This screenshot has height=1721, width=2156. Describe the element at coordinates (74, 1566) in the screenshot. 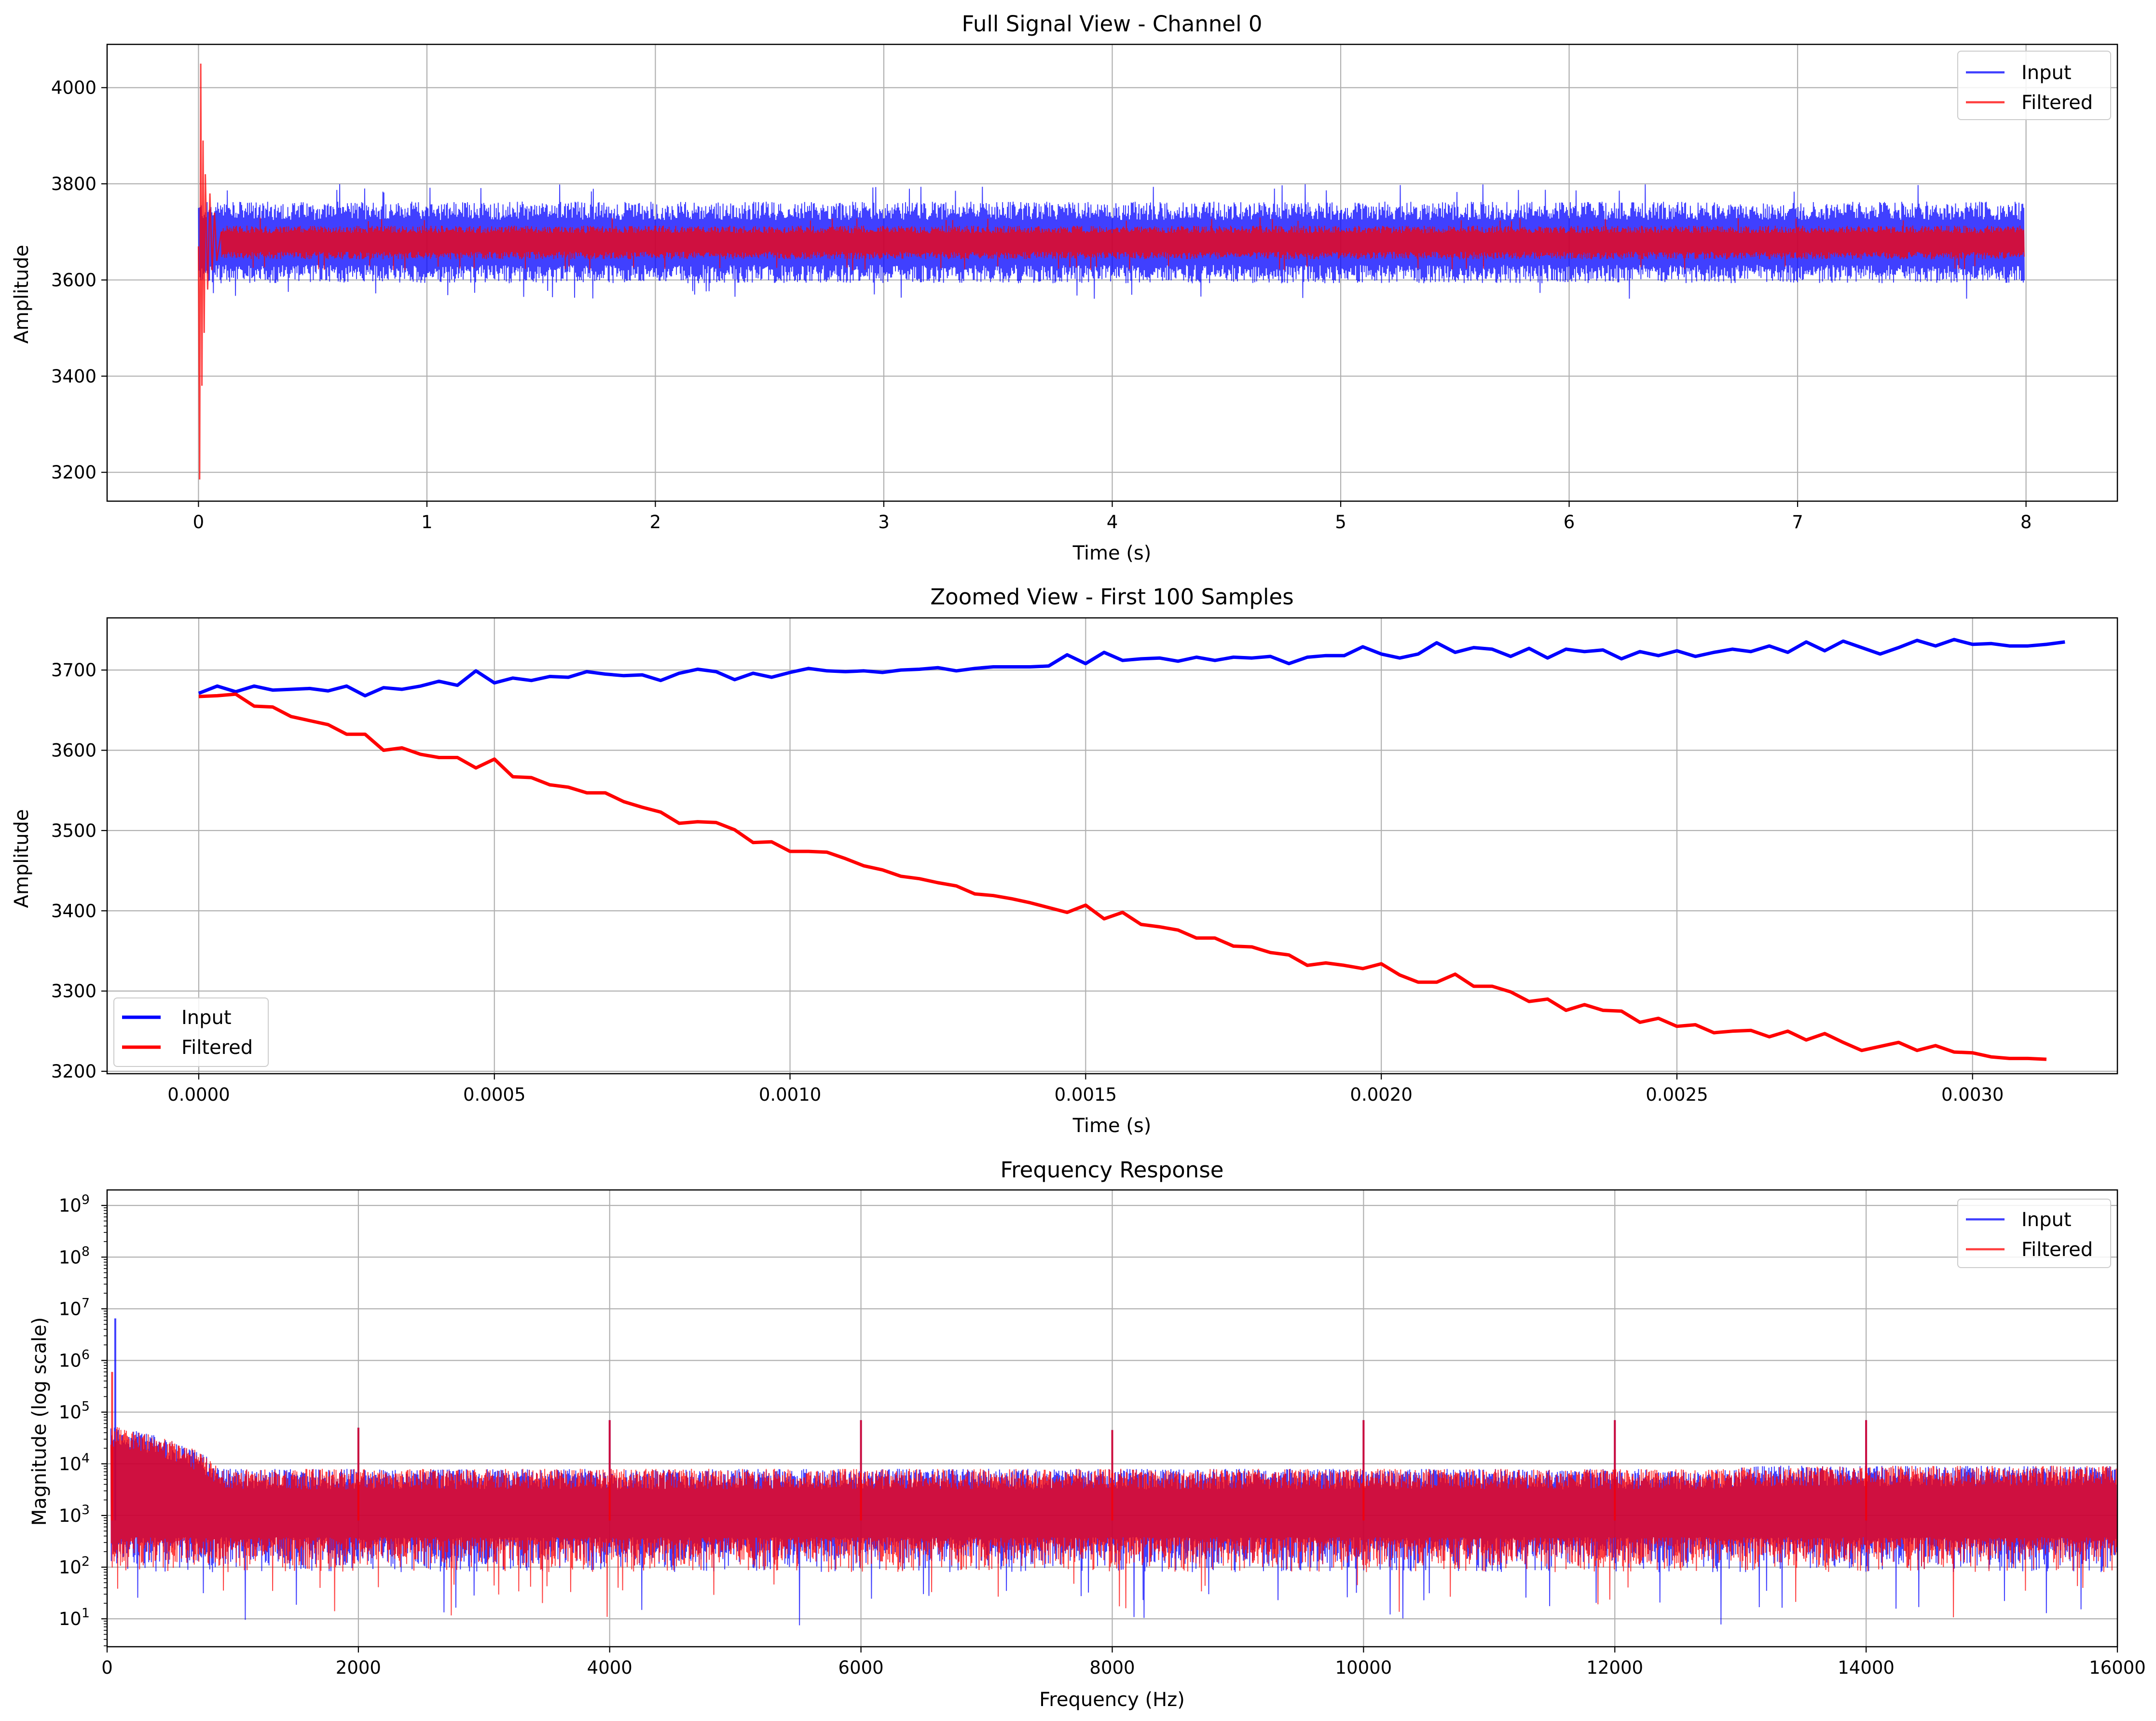

I see `y-tick-label: 10²` at that location.